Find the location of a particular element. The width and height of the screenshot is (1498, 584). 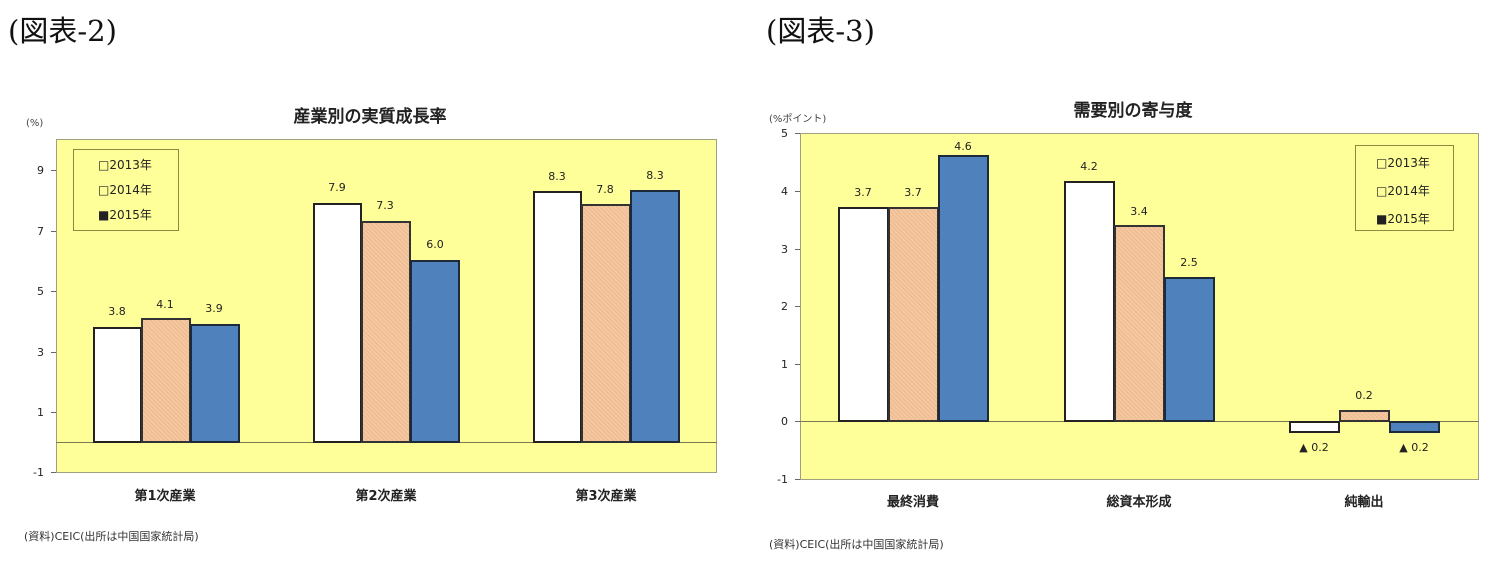

category-label: 総資本形成 is located at coordinates (1139, 502).